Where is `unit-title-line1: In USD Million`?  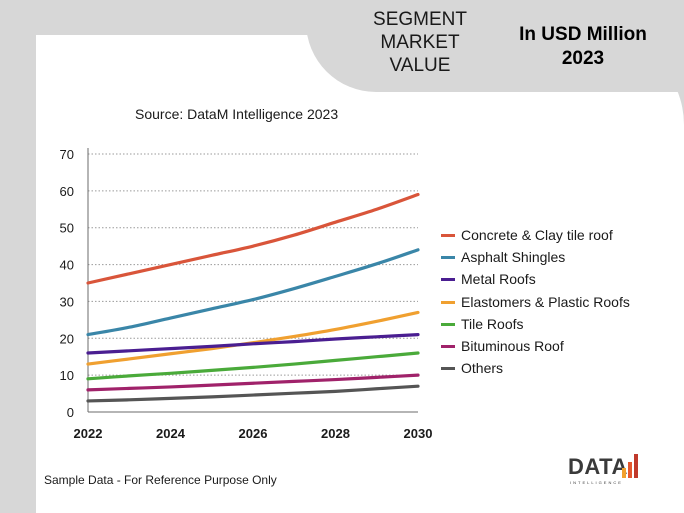
unit-title-line1: In USD Million is located at coordinates (583, 34).